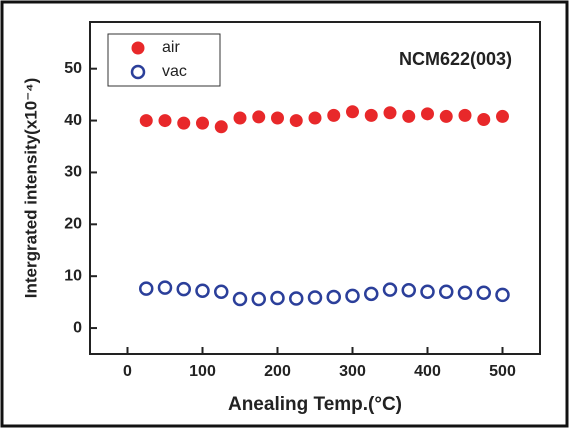 The image size is (569, 433). I want to click on legend-box, so click(164, 60).